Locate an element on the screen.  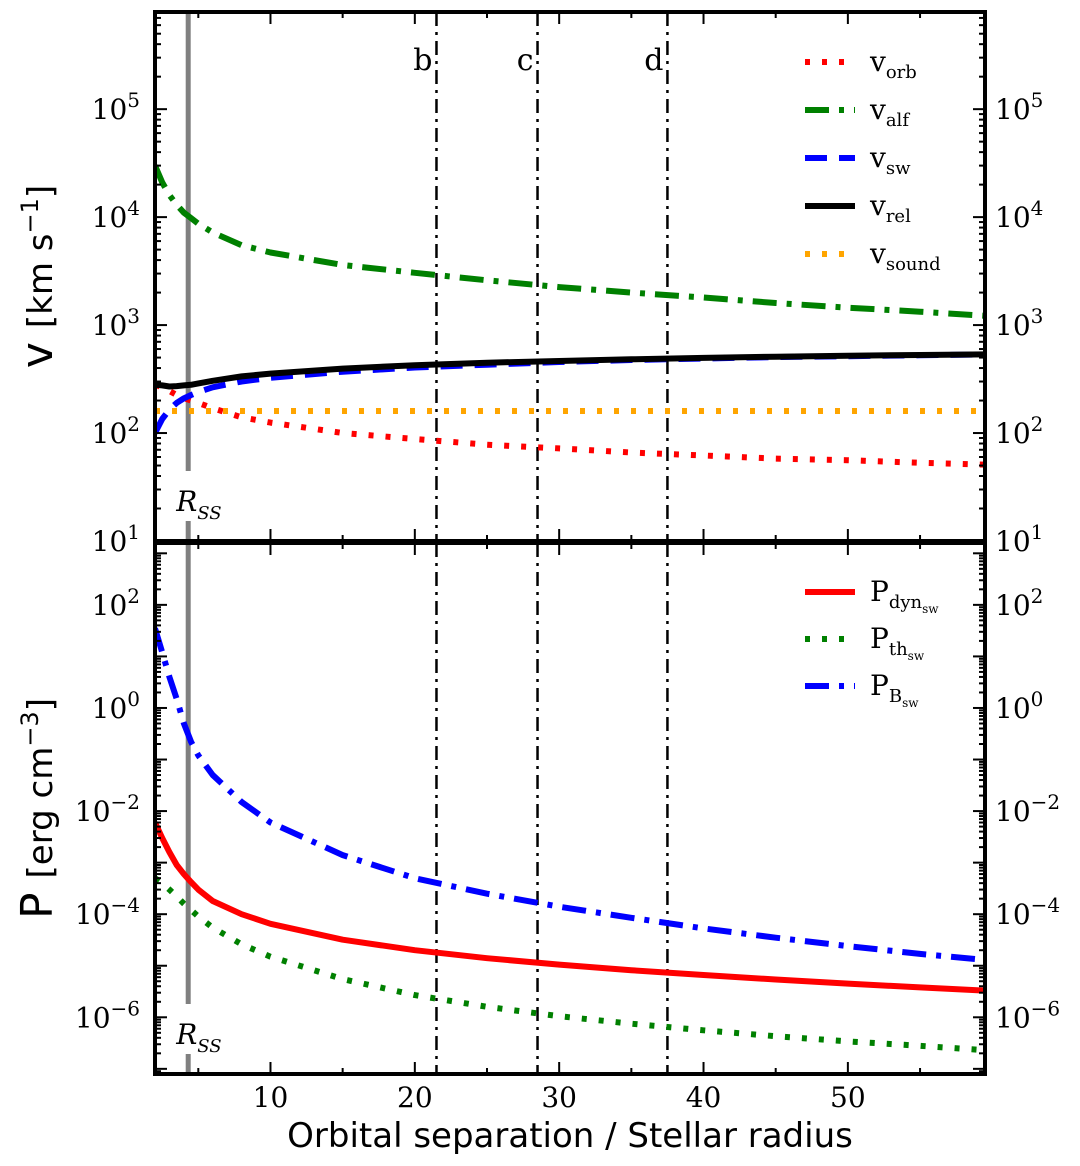
bottom-ytick-label-right: 10⁻² is located at coordinates (1027, 809).